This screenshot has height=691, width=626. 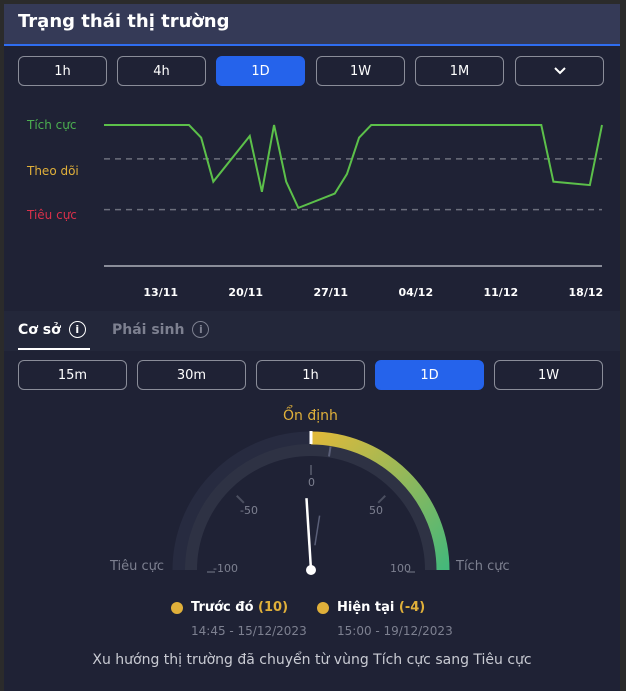 I want to click on tab-co-so: Cơ sở i, so click(x=52, y=329).